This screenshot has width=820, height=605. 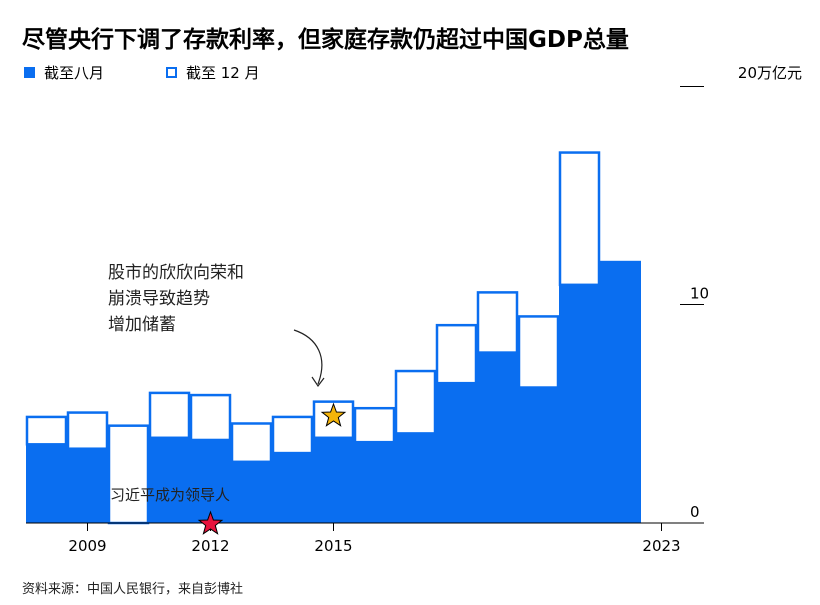 What do you see at coordinates (169, 415) in the screenshot?
I see `bar-december-2011` at bounding box center [169, 415].